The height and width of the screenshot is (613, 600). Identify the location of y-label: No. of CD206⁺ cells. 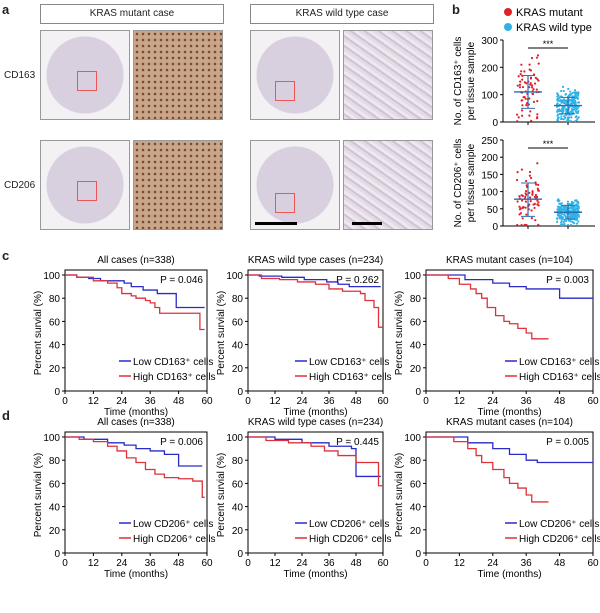
(458, 183).